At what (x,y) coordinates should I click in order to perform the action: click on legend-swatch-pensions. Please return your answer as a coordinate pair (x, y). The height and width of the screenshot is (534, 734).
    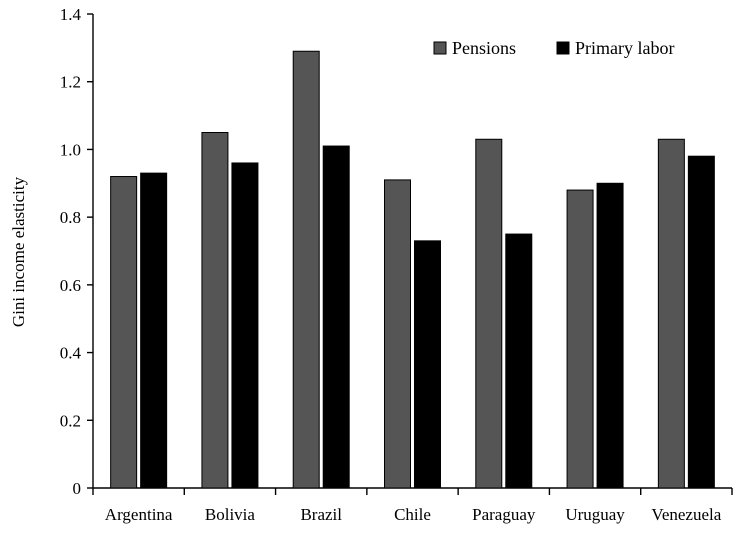
    Looking at the image, I should click on (440, 48).